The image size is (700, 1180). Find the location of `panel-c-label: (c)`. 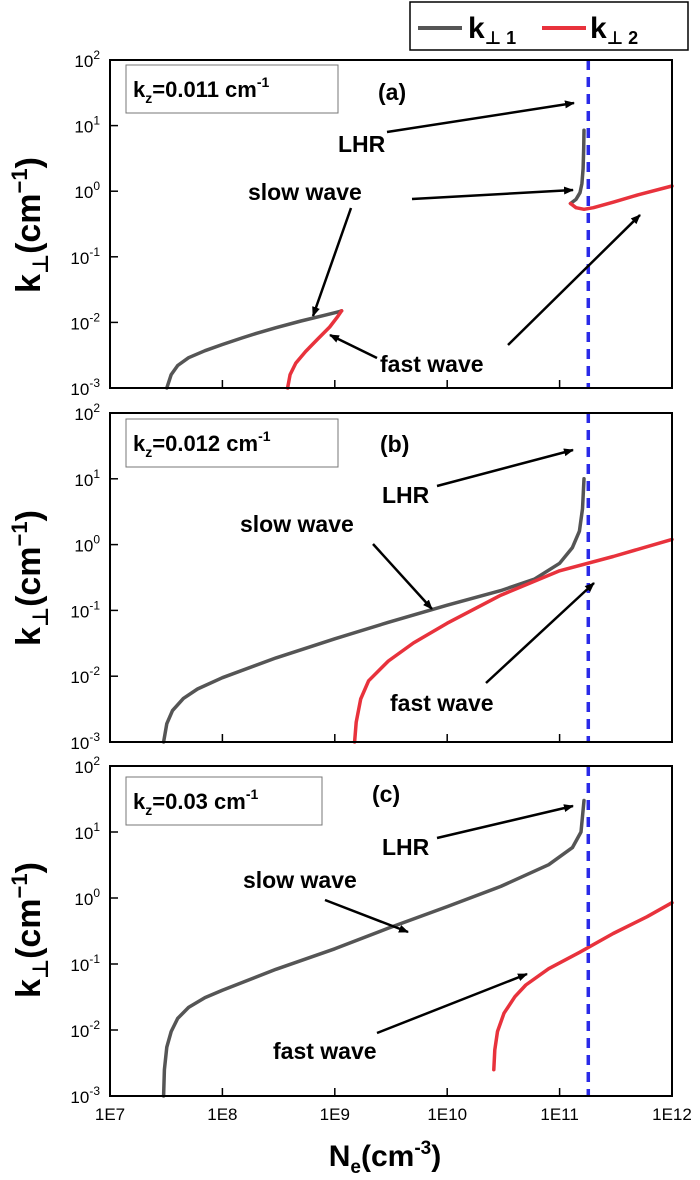

panel-c-label: (c) is located at coordinates (386, 794).